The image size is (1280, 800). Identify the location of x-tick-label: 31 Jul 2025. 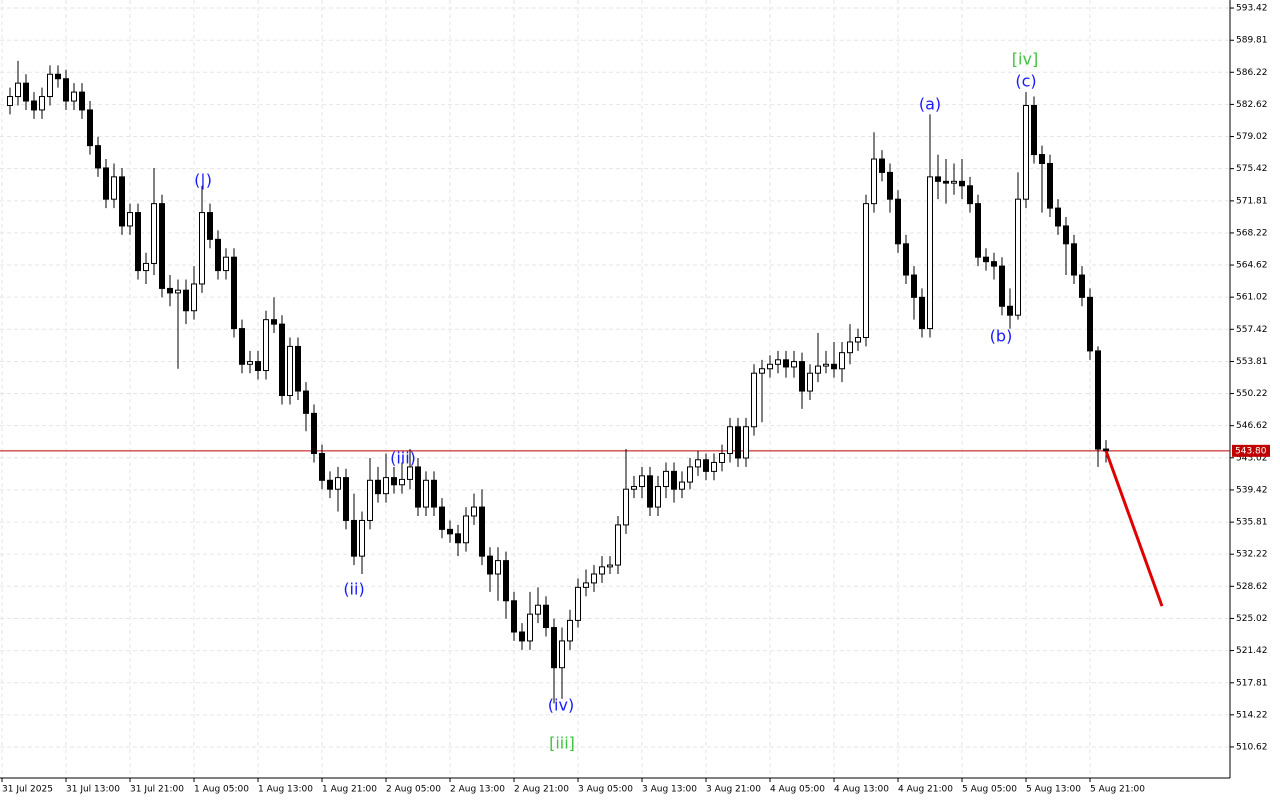
(27, 790).